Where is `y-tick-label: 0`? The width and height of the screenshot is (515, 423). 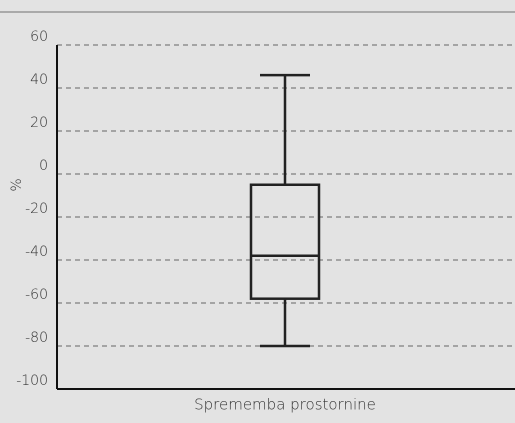
y-tick-label: 0 is located at coordinates (43, 166).